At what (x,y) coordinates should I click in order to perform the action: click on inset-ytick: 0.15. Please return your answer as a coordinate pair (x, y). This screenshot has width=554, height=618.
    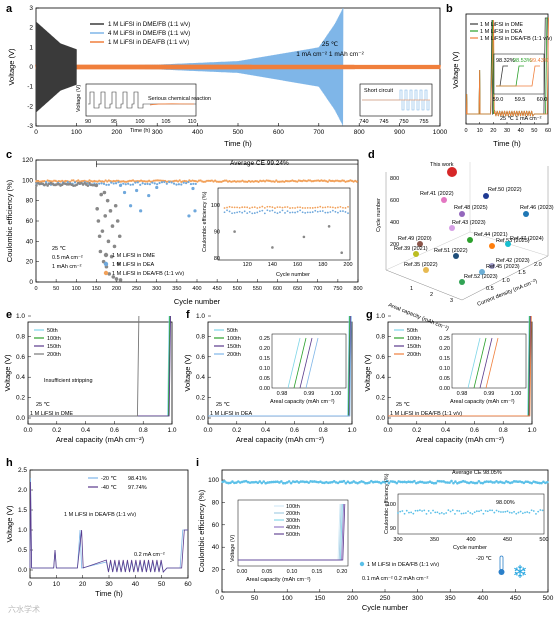
    Looking at the image, I should click on (264, 359).